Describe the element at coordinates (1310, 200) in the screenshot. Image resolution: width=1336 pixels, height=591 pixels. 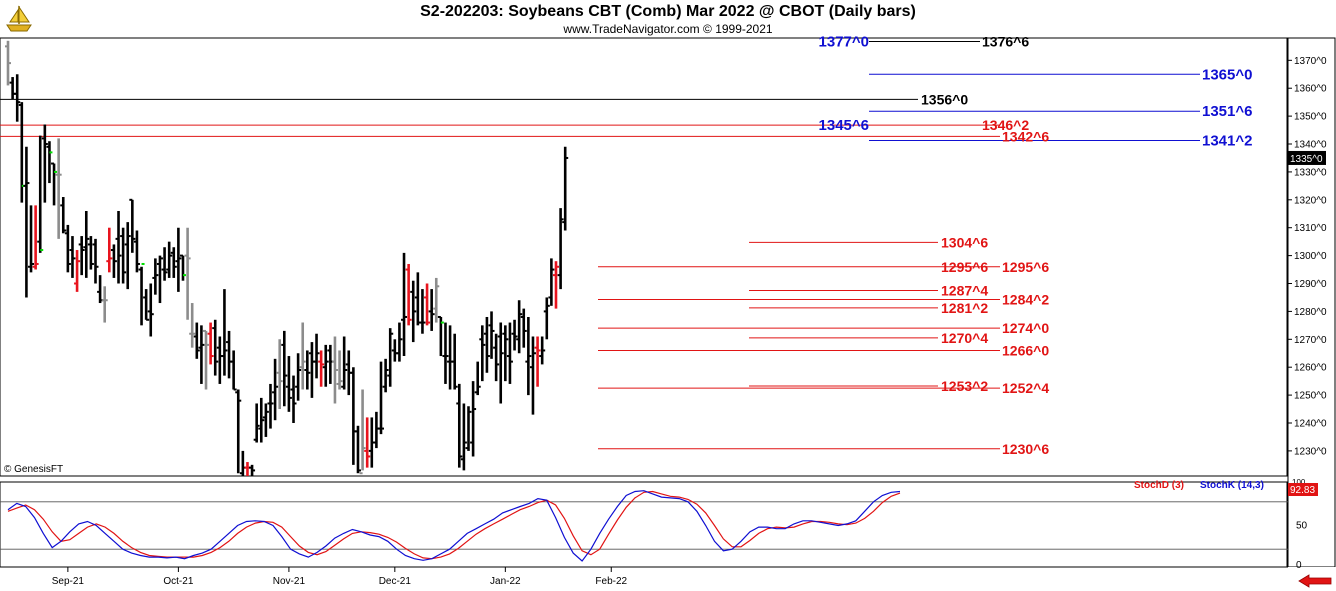
I see `y-tick-label: 1320^0` at that location.